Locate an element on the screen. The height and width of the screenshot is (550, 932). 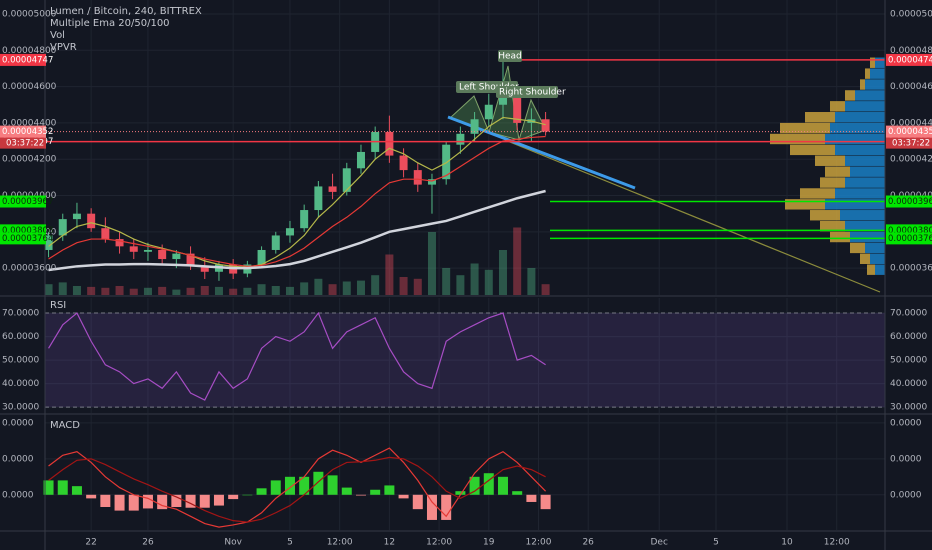
annotation-box is located at coordinates (527, 92).